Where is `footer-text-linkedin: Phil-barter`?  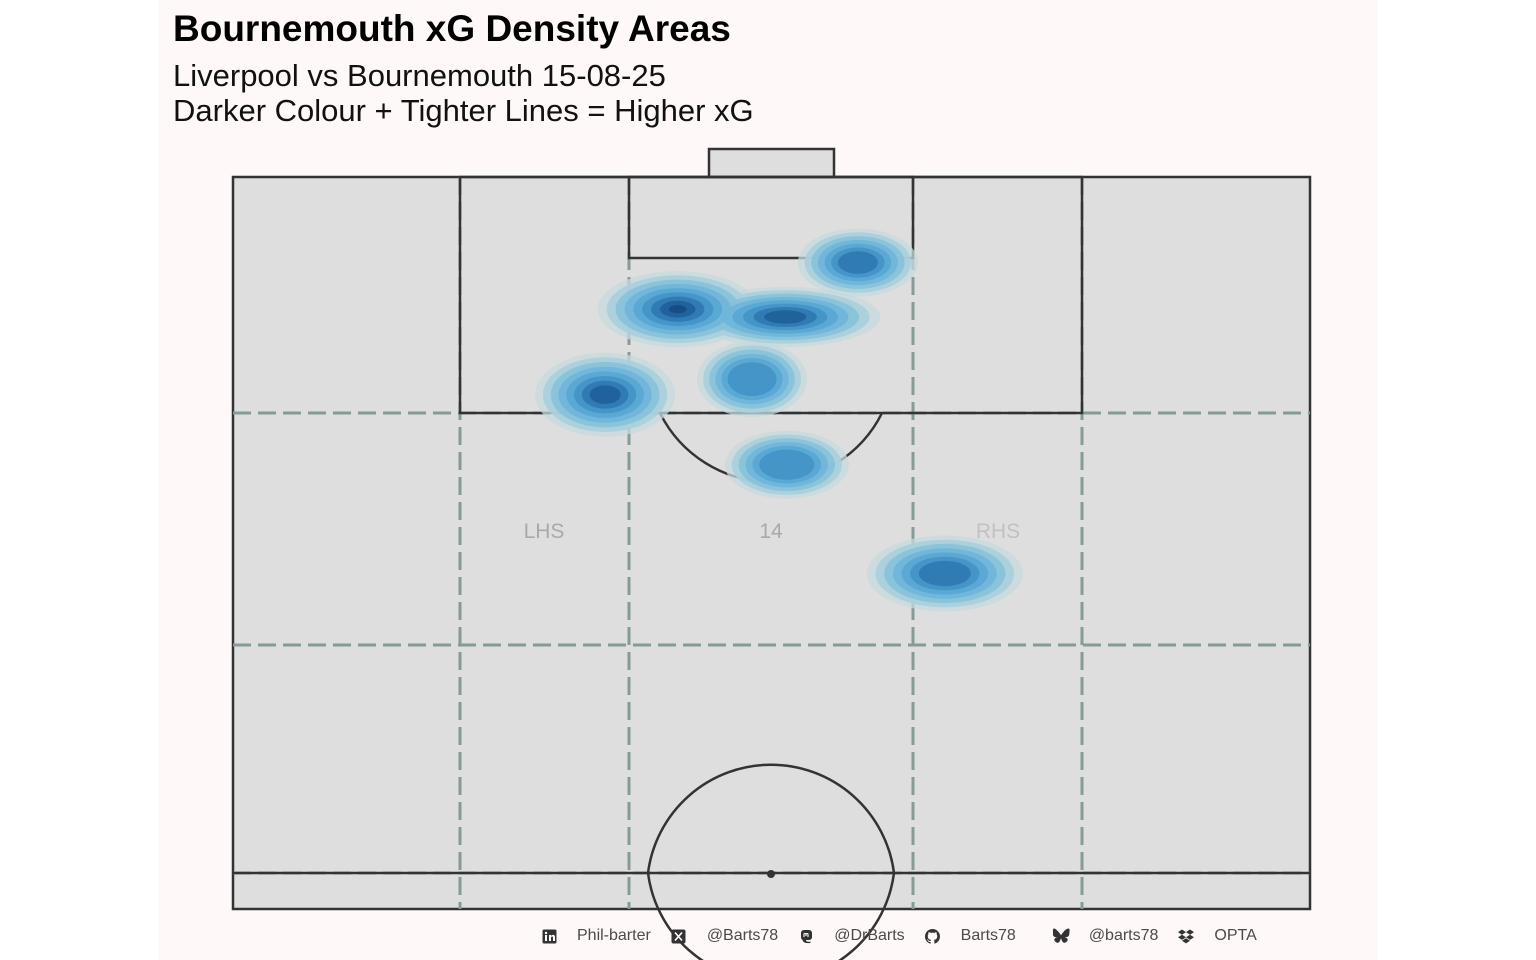
footer-text-linkedin: Phil-barter is located at coordinates (614, 935).